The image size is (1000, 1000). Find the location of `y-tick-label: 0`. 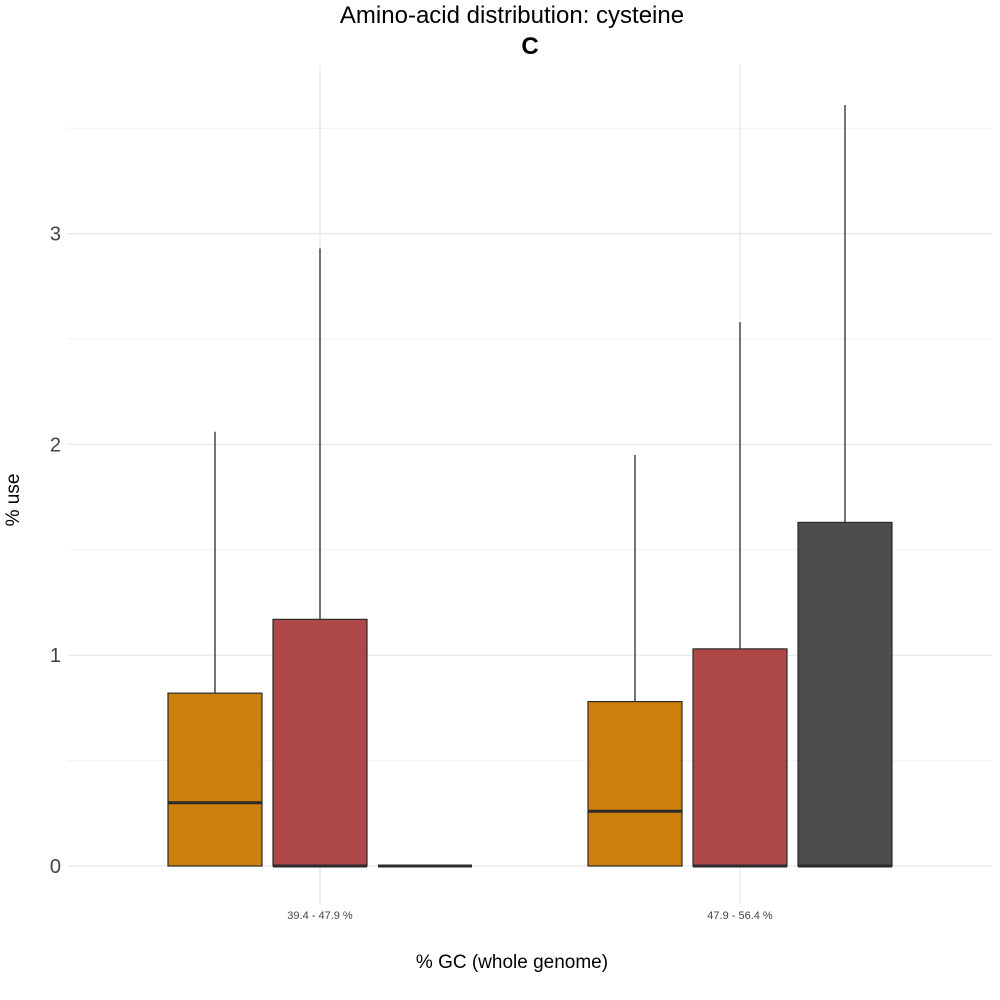

y-tick-label: 0 is located at coordinates (55, 867).